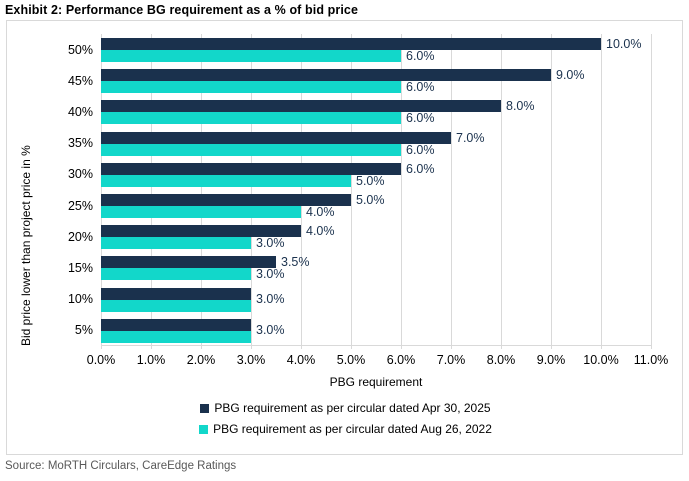 This screenshot has height=481, width=689. I want to click on y-axis-tick-labels: 50% 45% 40% 35% 30% 25% 20% 15% 10% 5%, so click(67, 190).